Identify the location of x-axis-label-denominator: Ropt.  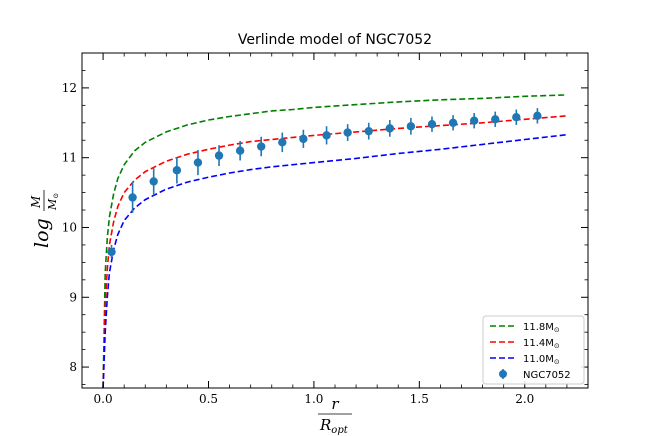
(334, 426).